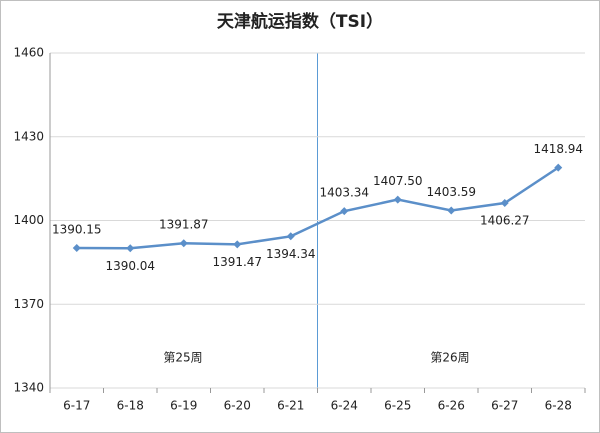 The image size is (600, 433). I want to click on data-label: 1403.59, so click(451, 192).